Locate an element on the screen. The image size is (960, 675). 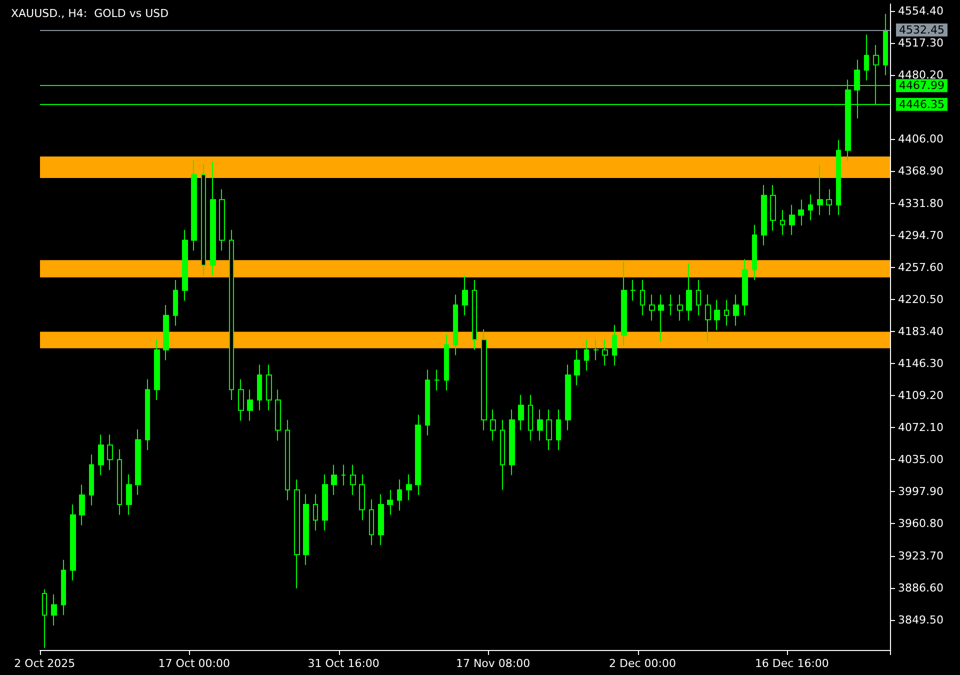
x-tick-label: 17 Nov 08:00 is located at coordinates (493, 663).